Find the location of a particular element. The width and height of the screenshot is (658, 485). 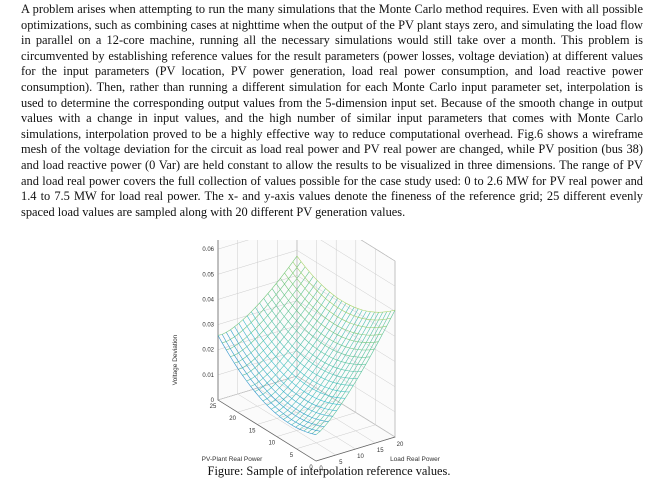

z-tick-label: 0 is located at coordinates (213, 401).